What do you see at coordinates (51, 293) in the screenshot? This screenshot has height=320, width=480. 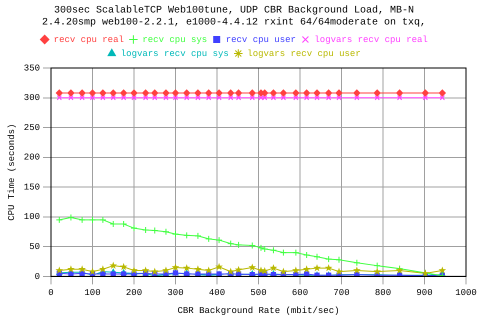 I see `x-tick-label: 0` at bounding box center [51, 293].